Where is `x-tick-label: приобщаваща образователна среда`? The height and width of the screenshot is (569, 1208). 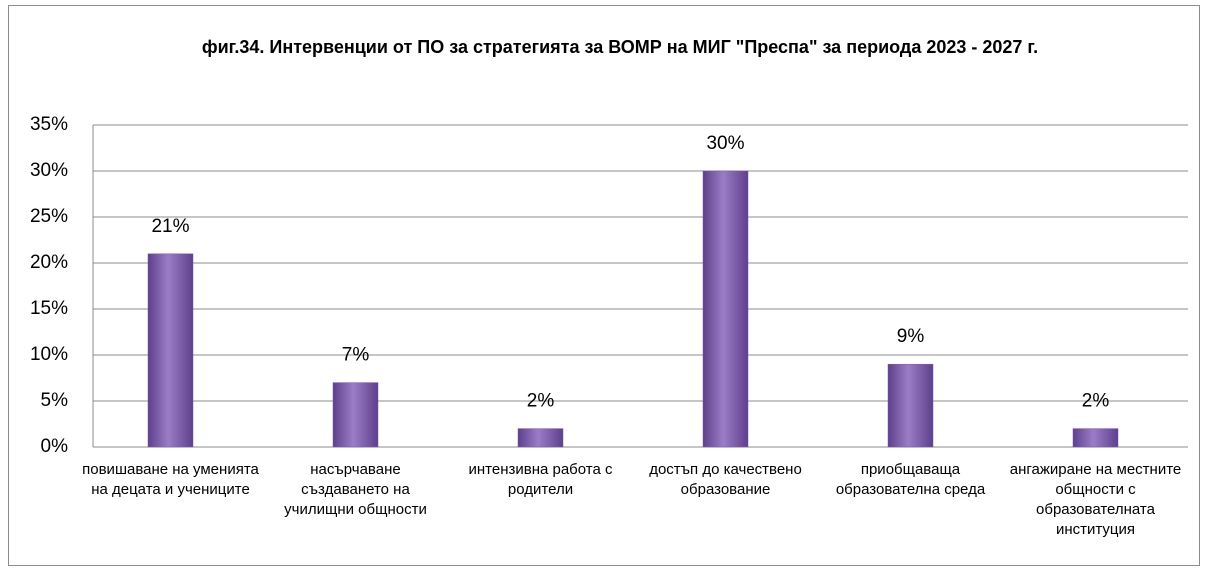
x-tick-label: приобщаваща образователна среда is located at coordinates (910, 479).